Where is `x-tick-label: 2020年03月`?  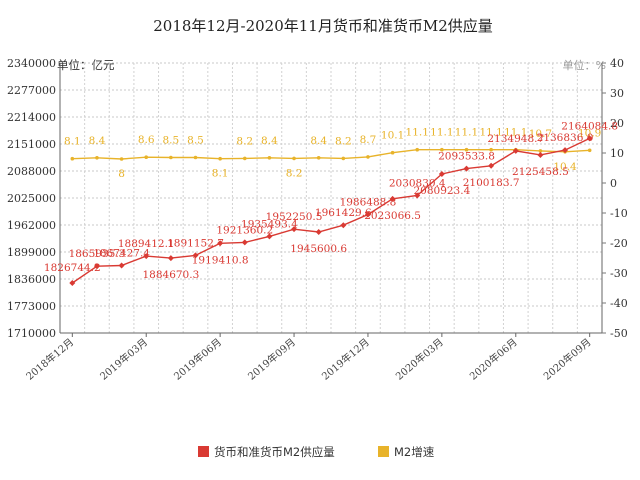 x-tick-label: 2020年03月 is located at coordinates (419, 358).